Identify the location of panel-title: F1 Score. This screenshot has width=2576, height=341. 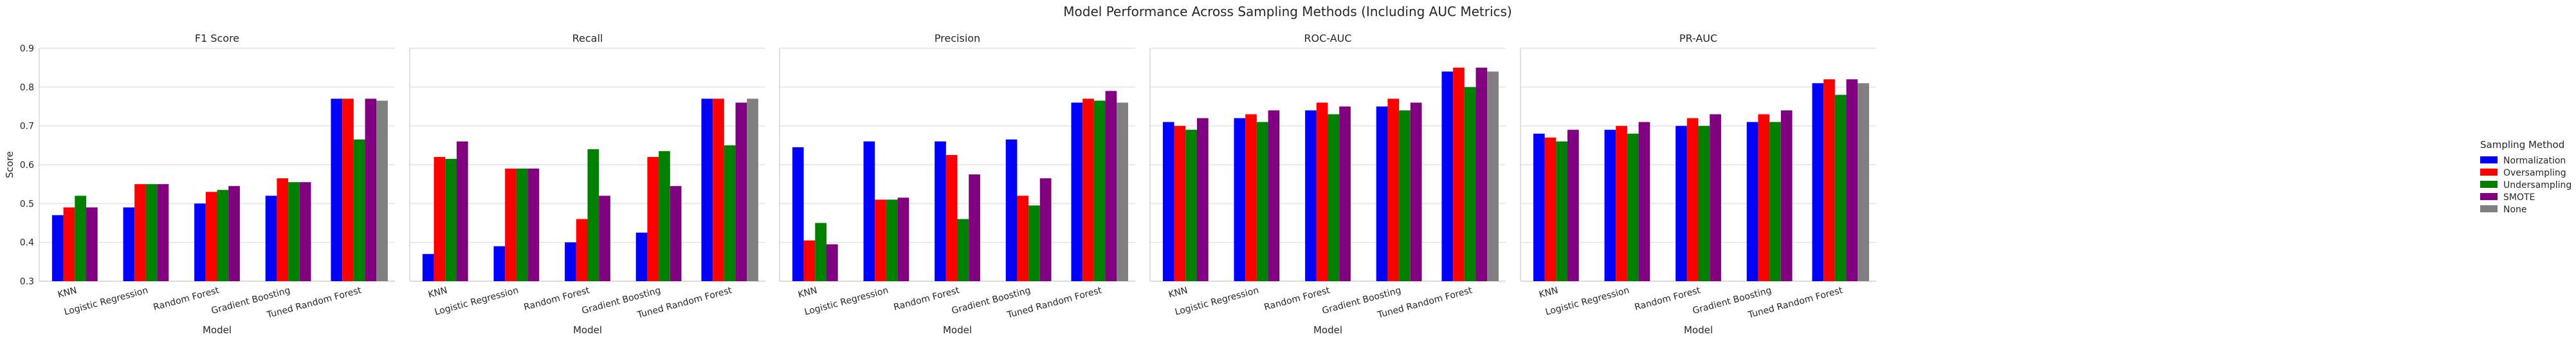
(217, 38).